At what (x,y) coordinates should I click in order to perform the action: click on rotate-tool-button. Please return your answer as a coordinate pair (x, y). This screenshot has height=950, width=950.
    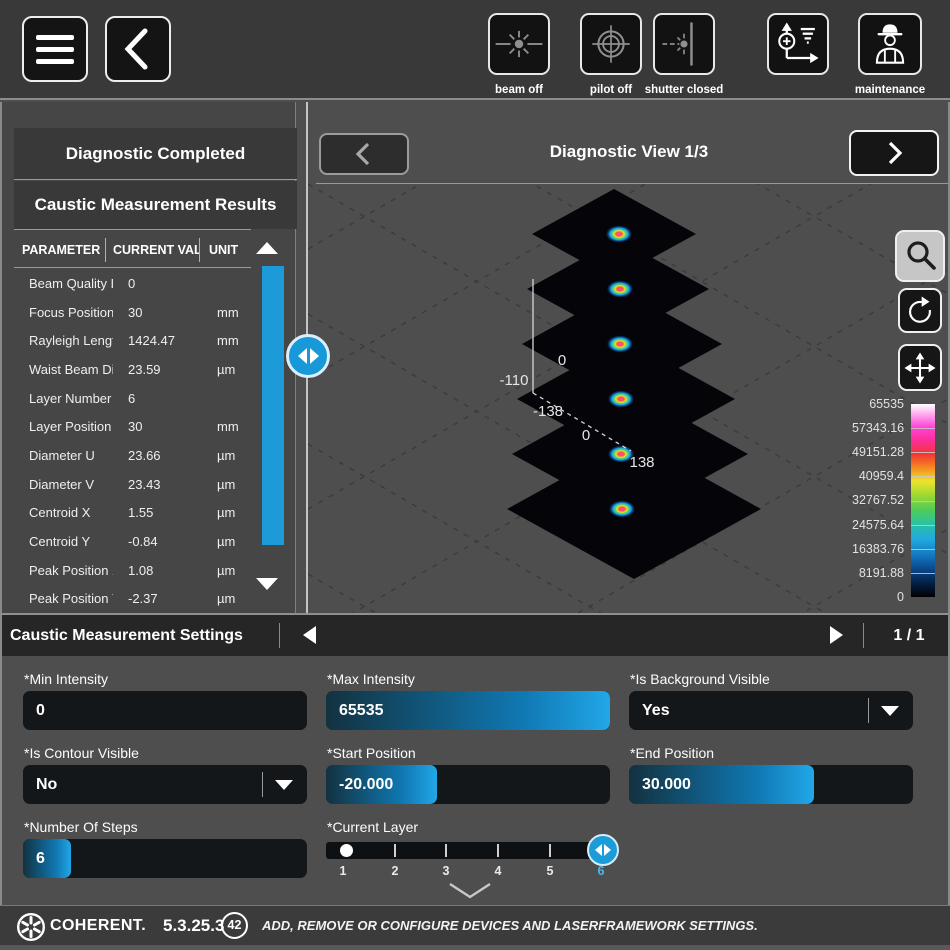
    Looking at the image, I should click on (920, 310).